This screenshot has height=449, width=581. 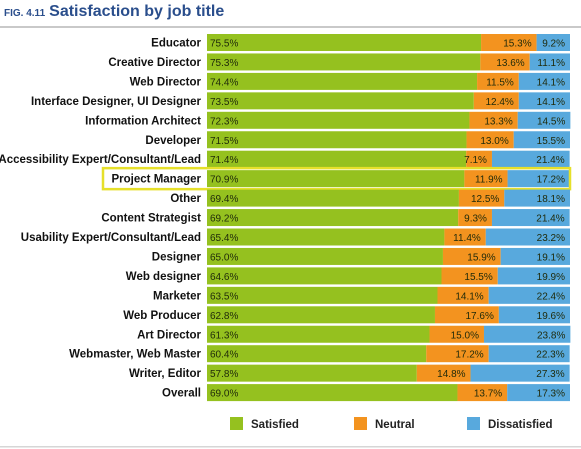 What do you see at coordinates (499, 102) in the screenshot?
I see `neutral-value-label: 12.4%` at bounding box center [499, 102].